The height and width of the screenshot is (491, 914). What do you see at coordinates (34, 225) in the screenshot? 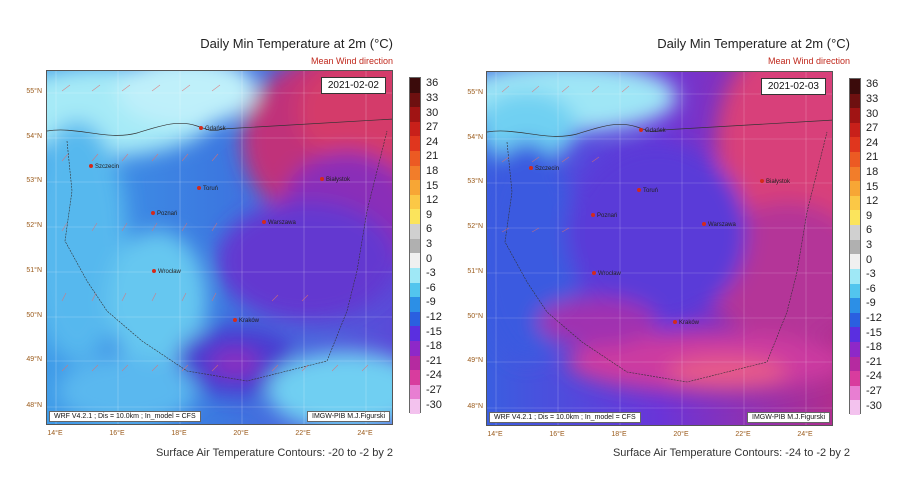
I see `lat-label: 52°N` at bounding box center [34, 225].